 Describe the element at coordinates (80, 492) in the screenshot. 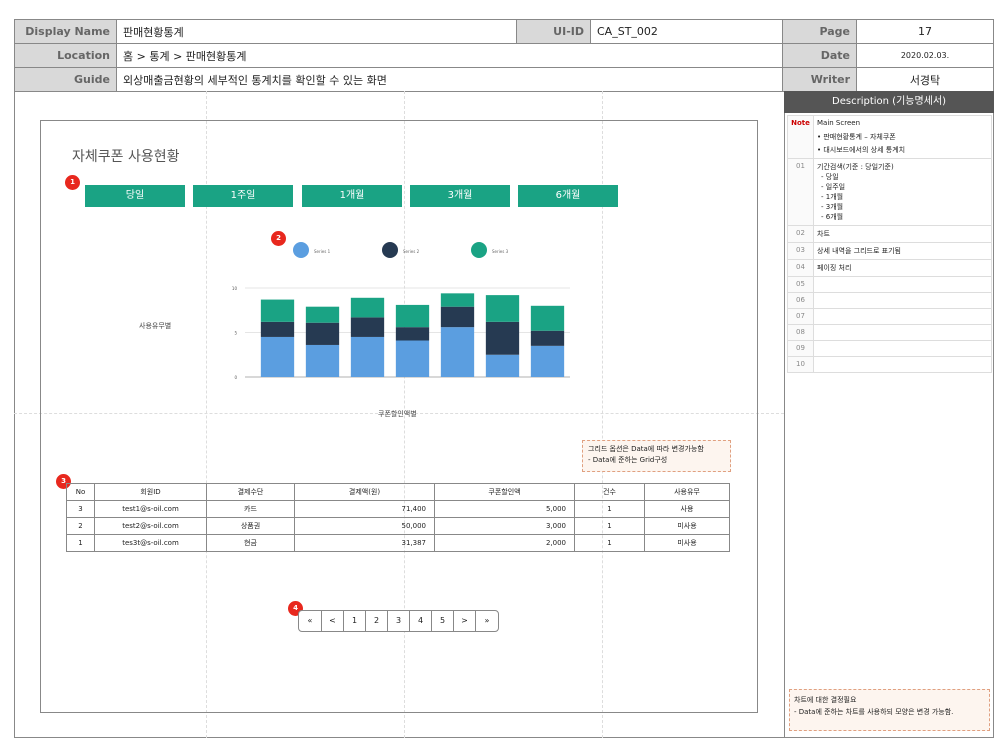

I see `column-header: No` at that location.